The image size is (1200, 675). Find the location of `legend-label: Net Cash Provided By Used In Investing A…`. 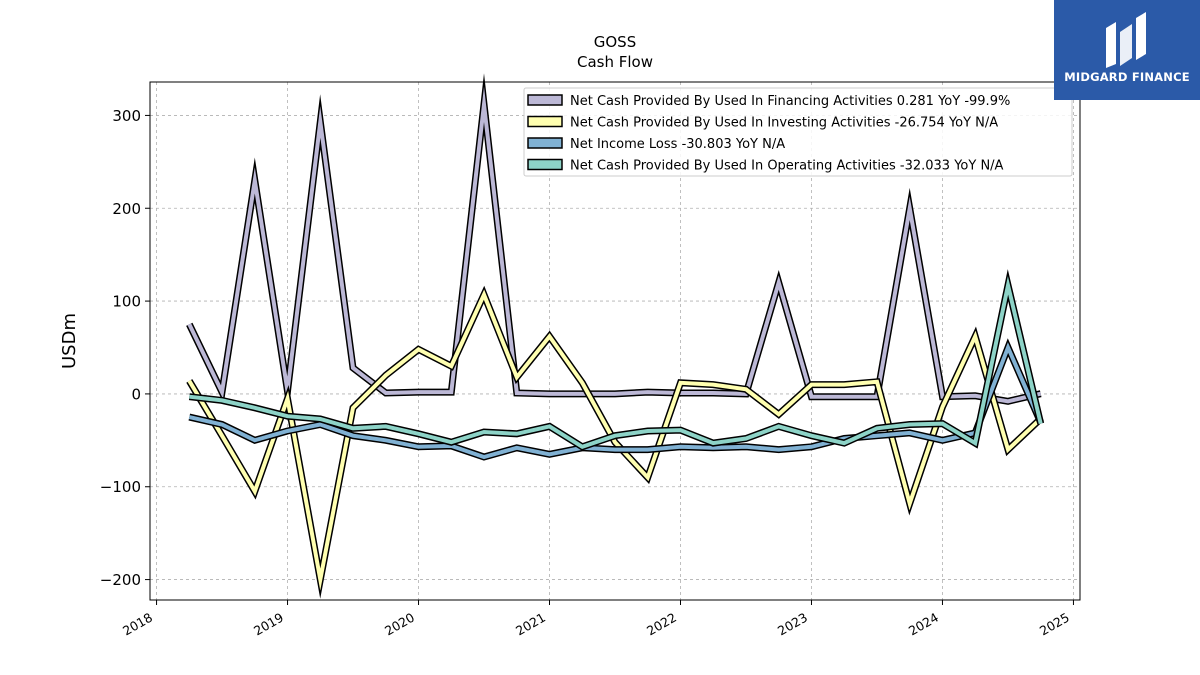

legend-label: Net Cash Provided By Used In Investing A… is located at coordinates (784, 123).